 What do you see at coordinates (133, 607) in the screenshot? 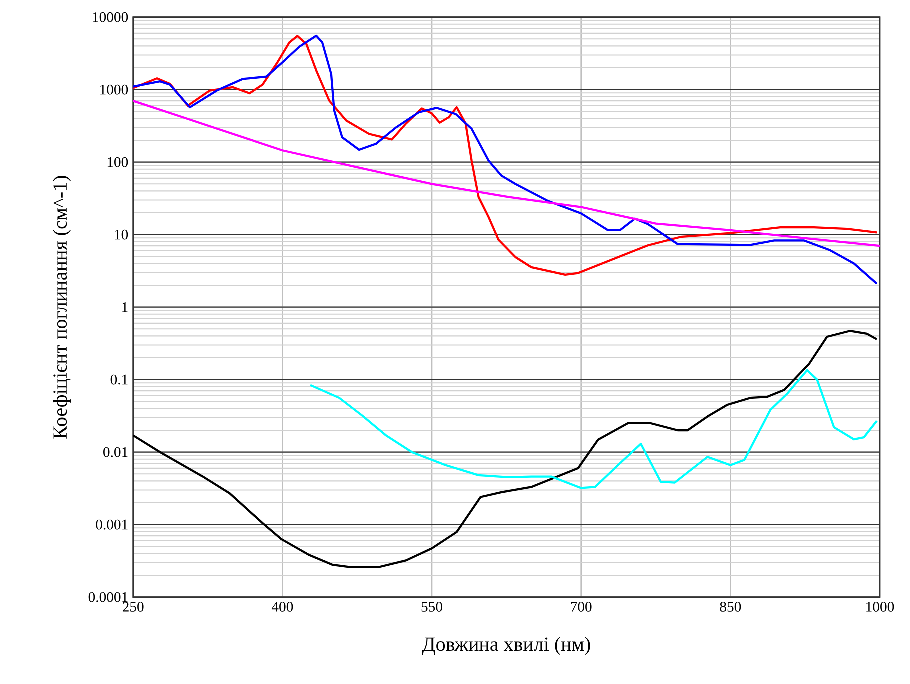
I see `x-tick-label: 250` at bounding box center [133, 607].